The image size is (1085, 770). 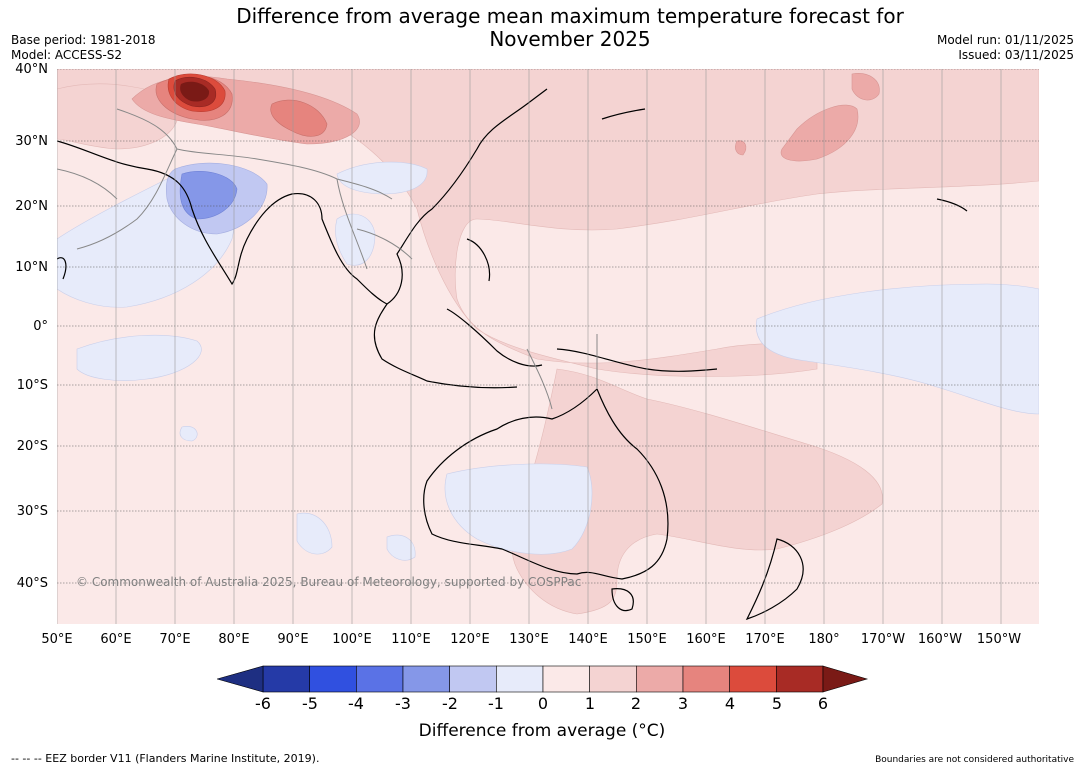 I want to click on anomaly-m3-m2-regions, so click(x=208, y=195).